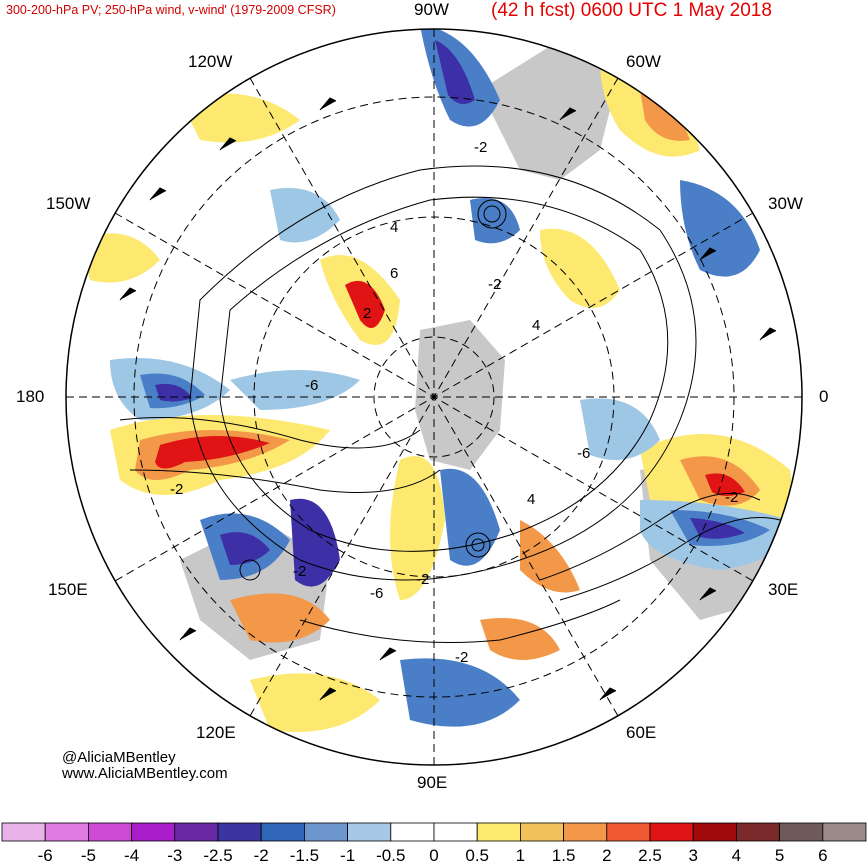 The height and width of the screenshot is (866, 868). What do you see at coordinates (783, 589) in the screenshot?
I see `lon-label-30e: 30E` at bounding box center [783, 589].